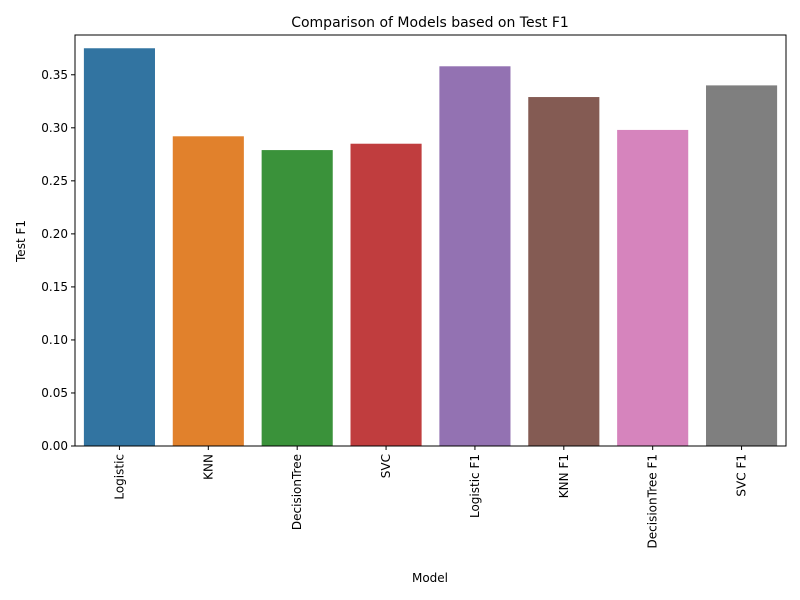  I want to click on chart-title: Comparison of Models based on Test F1, so click(430, 23).